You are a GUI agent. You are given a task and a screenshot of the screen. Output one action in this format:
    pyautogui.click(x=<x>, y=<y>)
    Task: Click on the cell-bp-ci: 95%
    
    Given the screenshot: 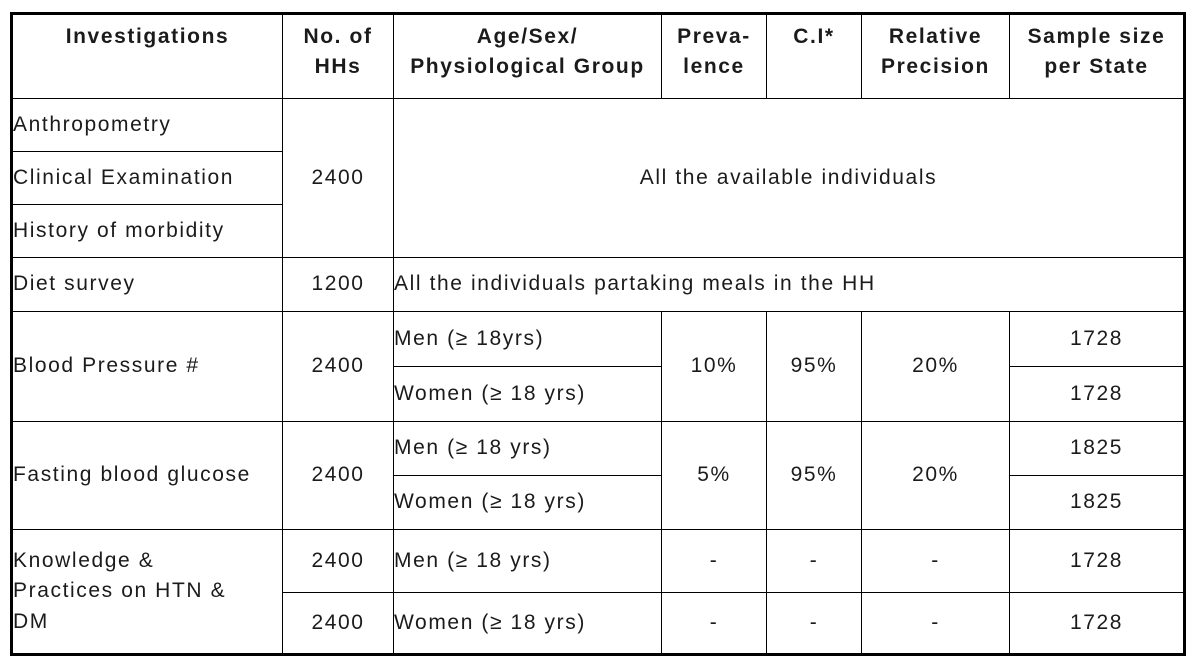 What is the action you would take?
    pyautogui.click(x=814, y=366)
    